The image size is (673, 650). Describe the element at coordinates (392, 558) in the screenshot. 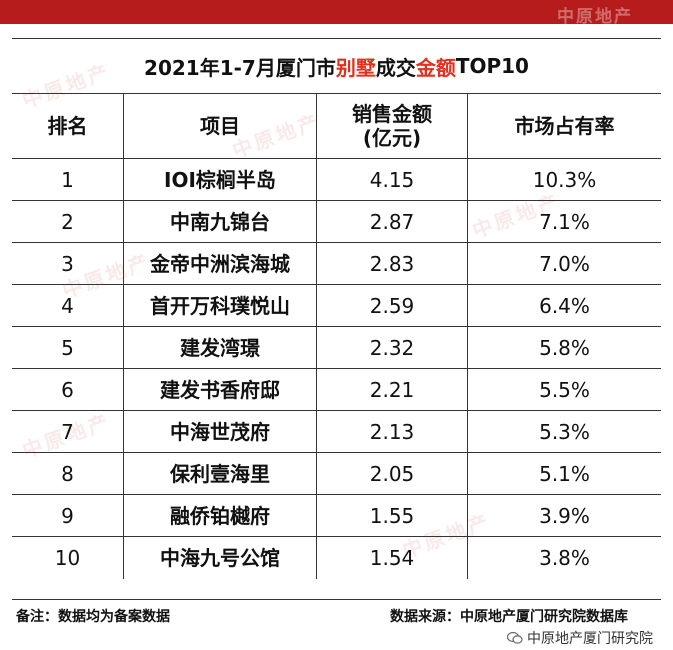

I see `cell-sales: 1.54` at that location.